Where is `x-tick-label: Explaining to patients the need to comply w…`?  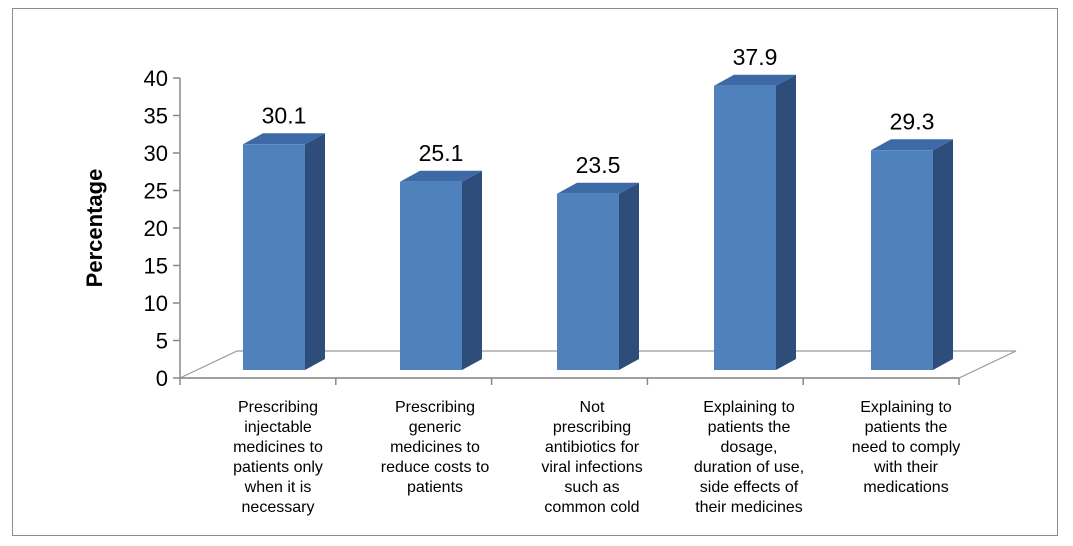
x-tick-label: Explaining to patients the need to comply w… is located at coordinates (906, 447).